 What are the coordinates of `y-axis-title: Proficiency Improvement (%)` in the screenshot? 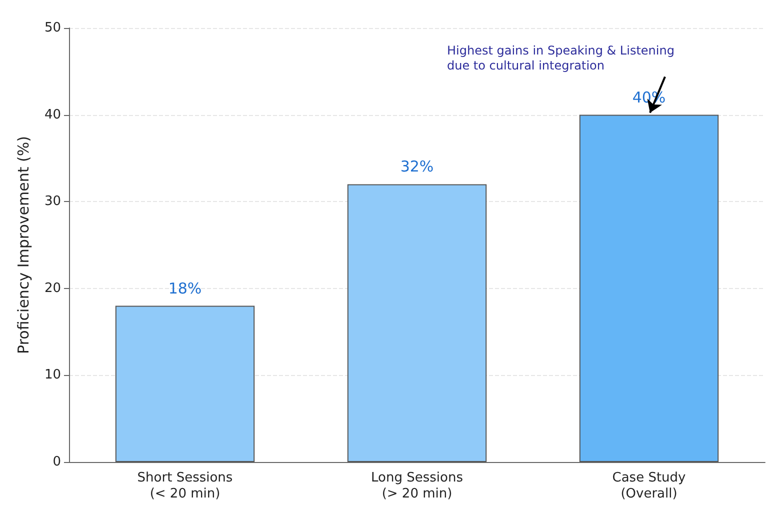 It's located at (23, 245).